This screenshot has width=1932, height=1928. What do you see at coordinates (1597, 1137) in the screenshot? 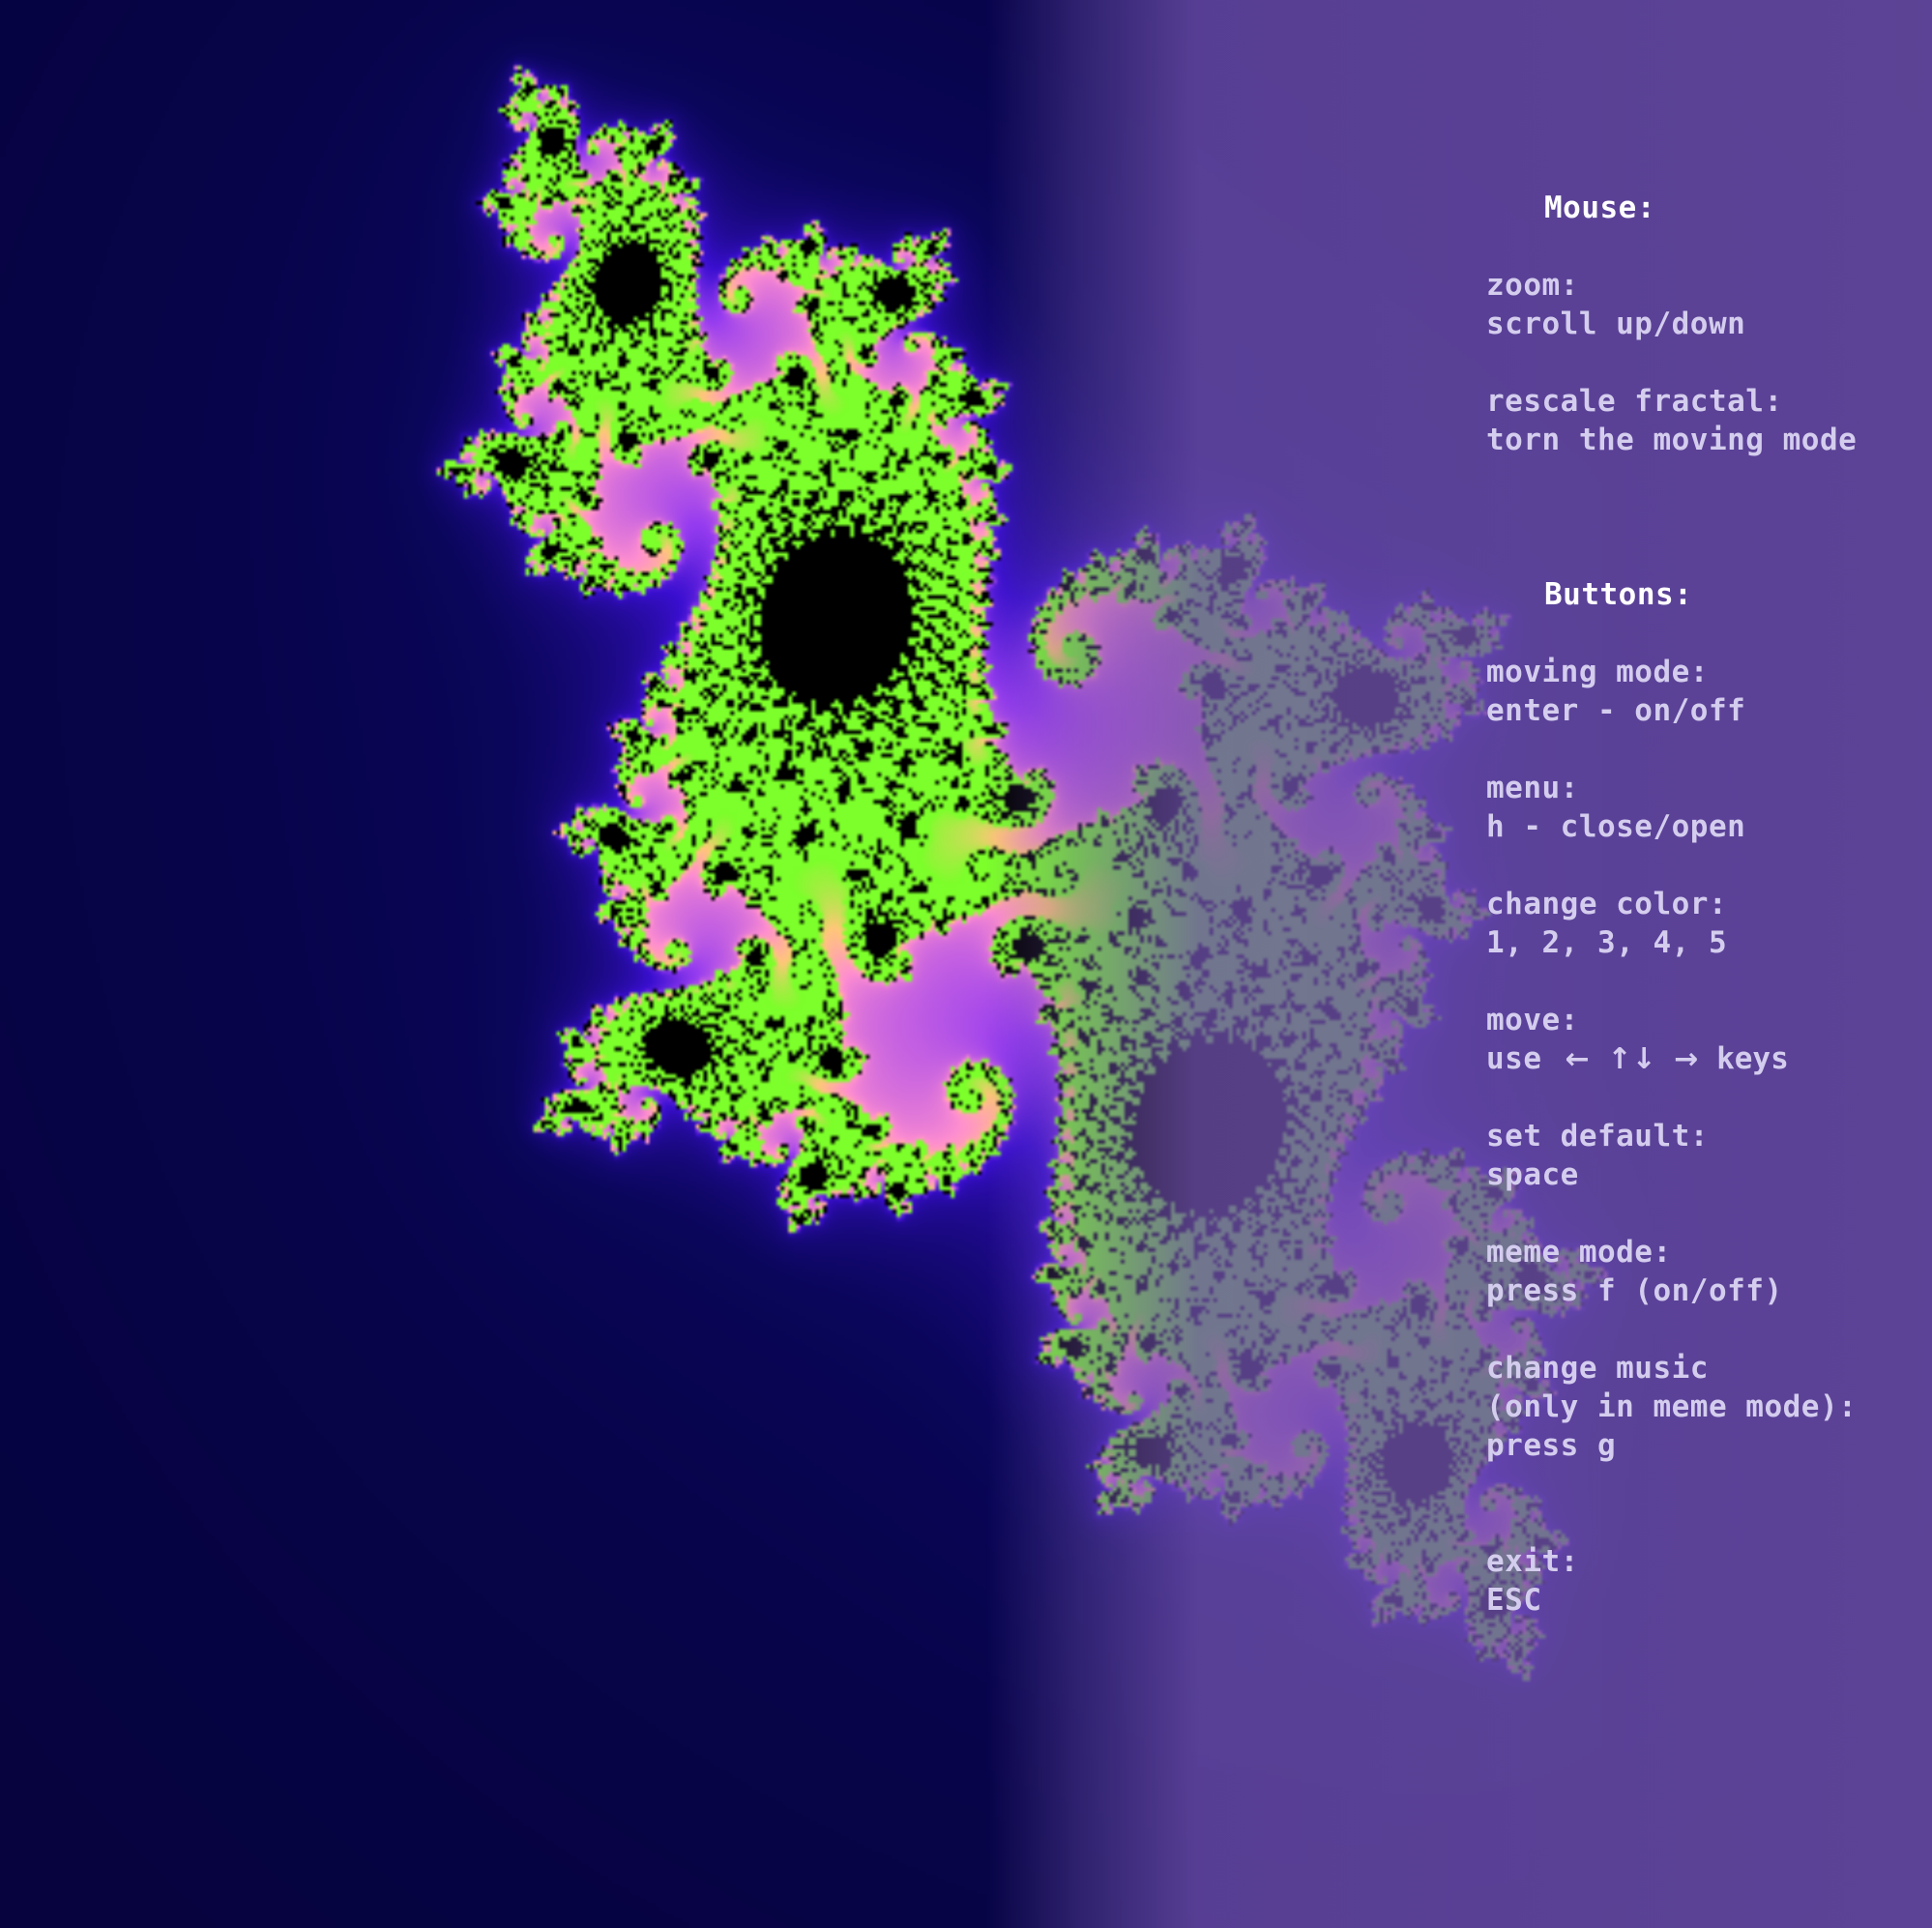
I see `set-default-label: set default:` at bounding box center [1597, 1137].